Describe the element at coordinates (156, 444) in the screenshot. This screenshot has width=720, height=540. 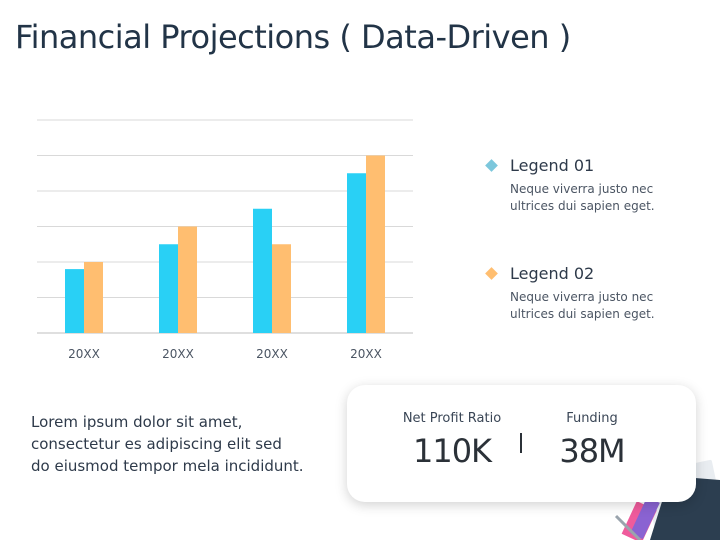
I see `body-line: consectetur es adipiscing elit sed` at that location.